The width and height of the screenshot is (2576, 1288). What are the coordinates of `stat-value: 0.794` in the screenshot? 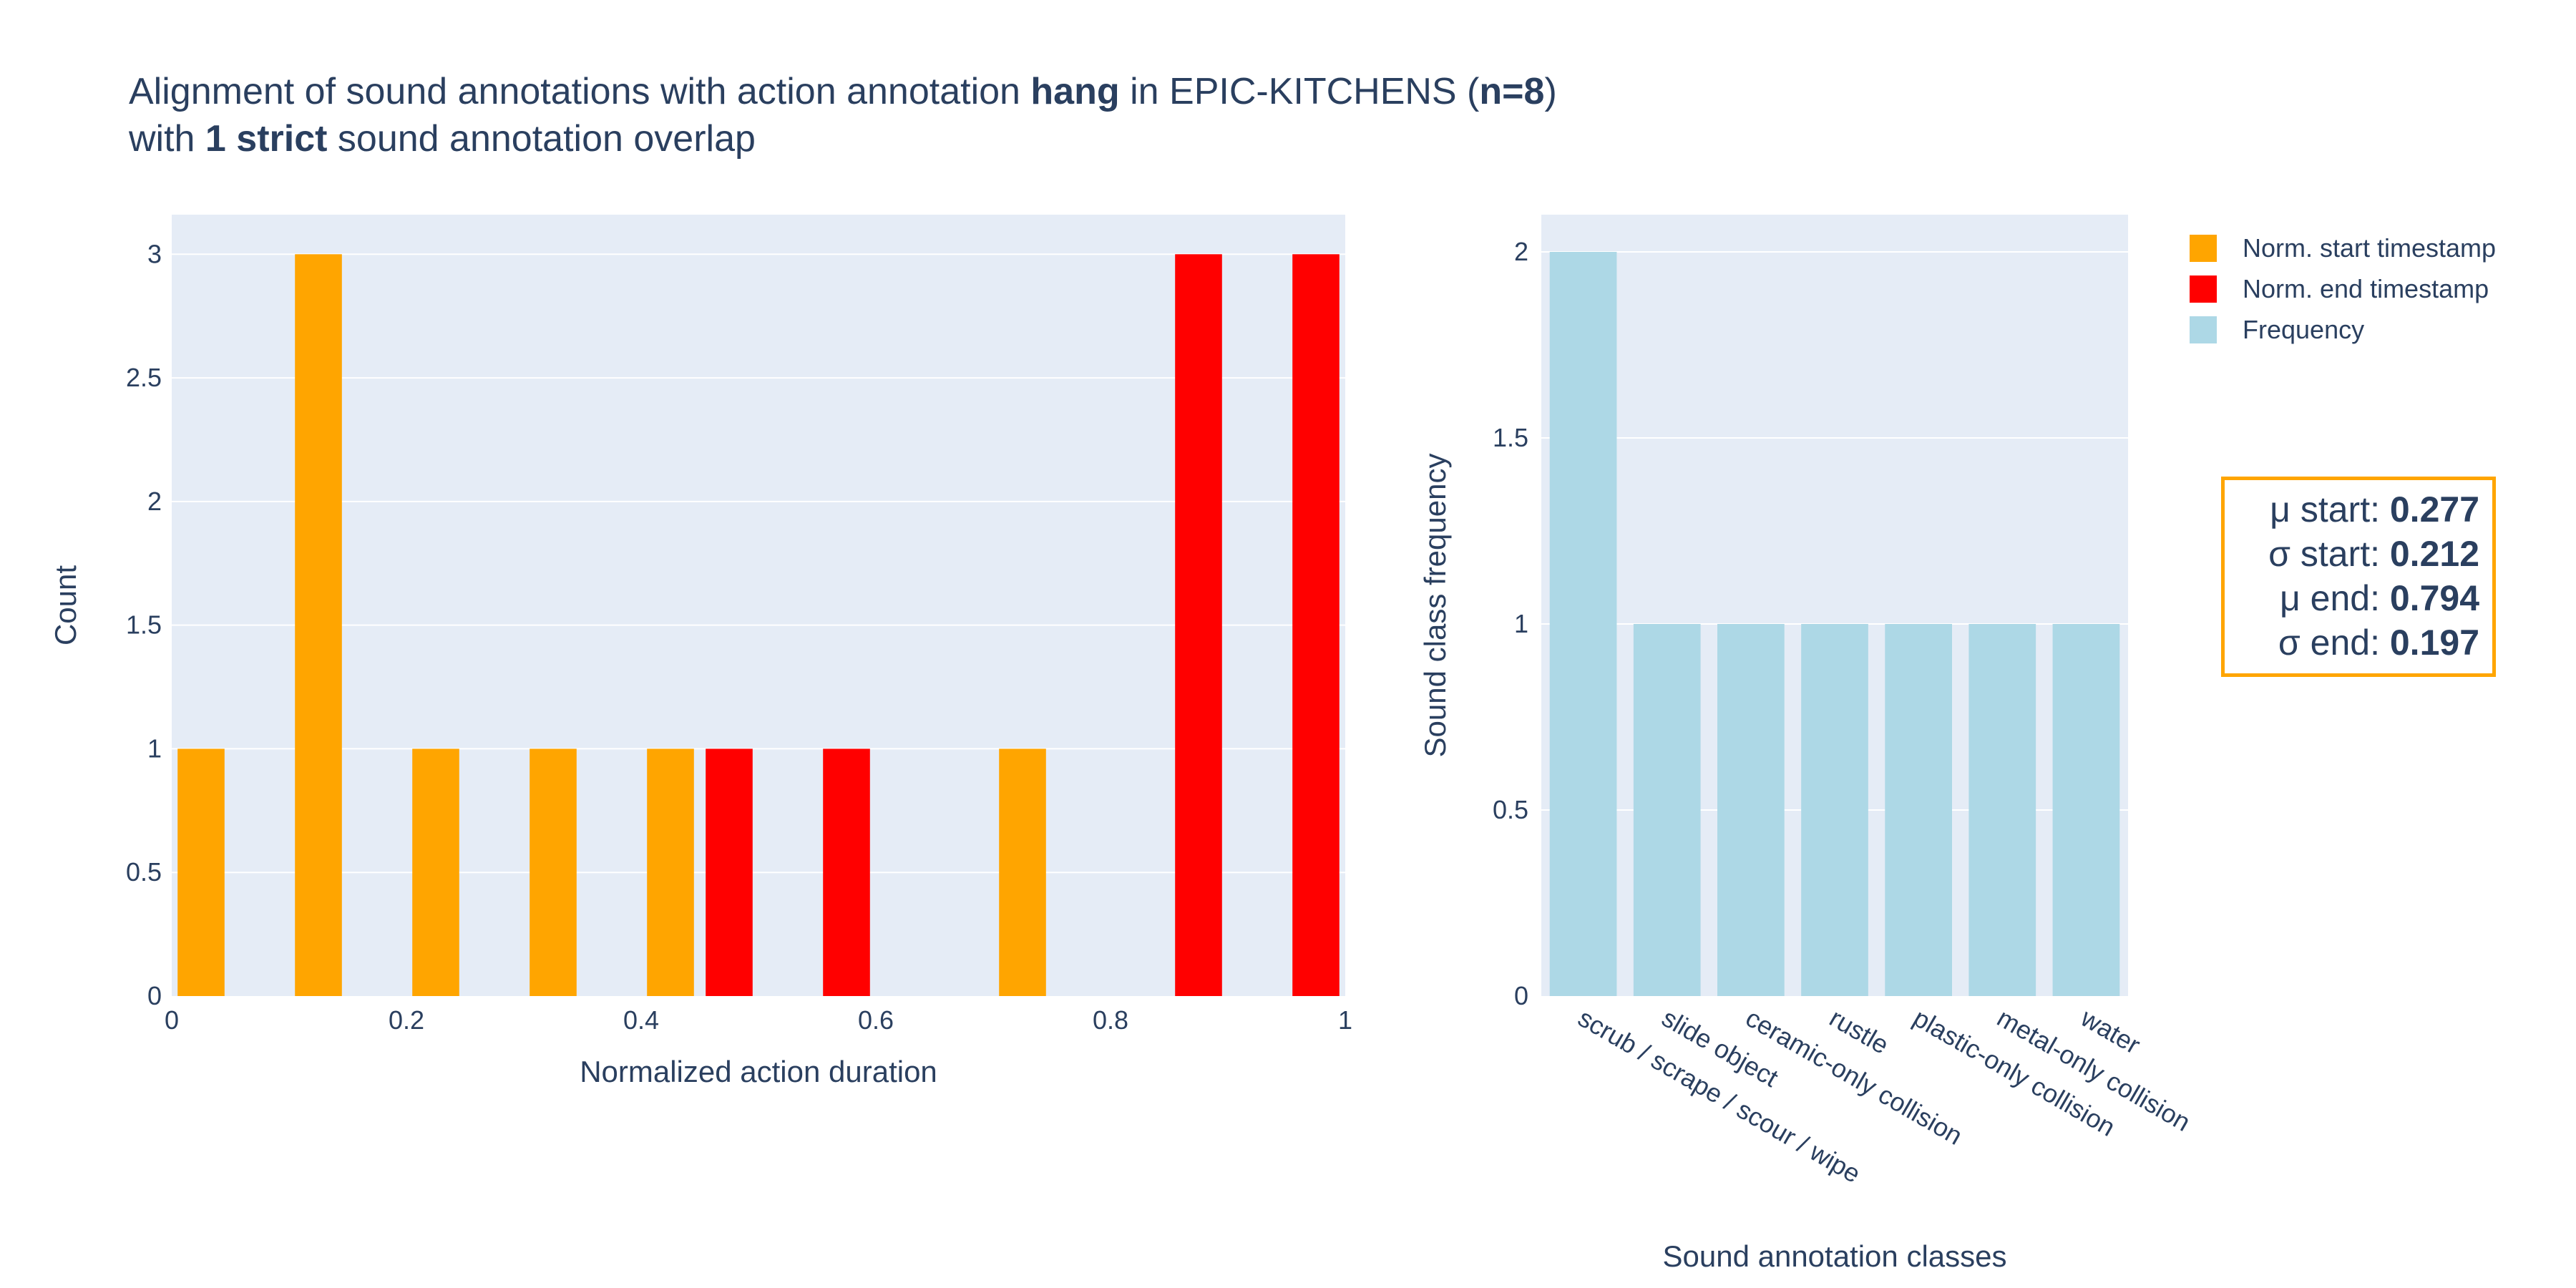 It's located at (2434, 598).